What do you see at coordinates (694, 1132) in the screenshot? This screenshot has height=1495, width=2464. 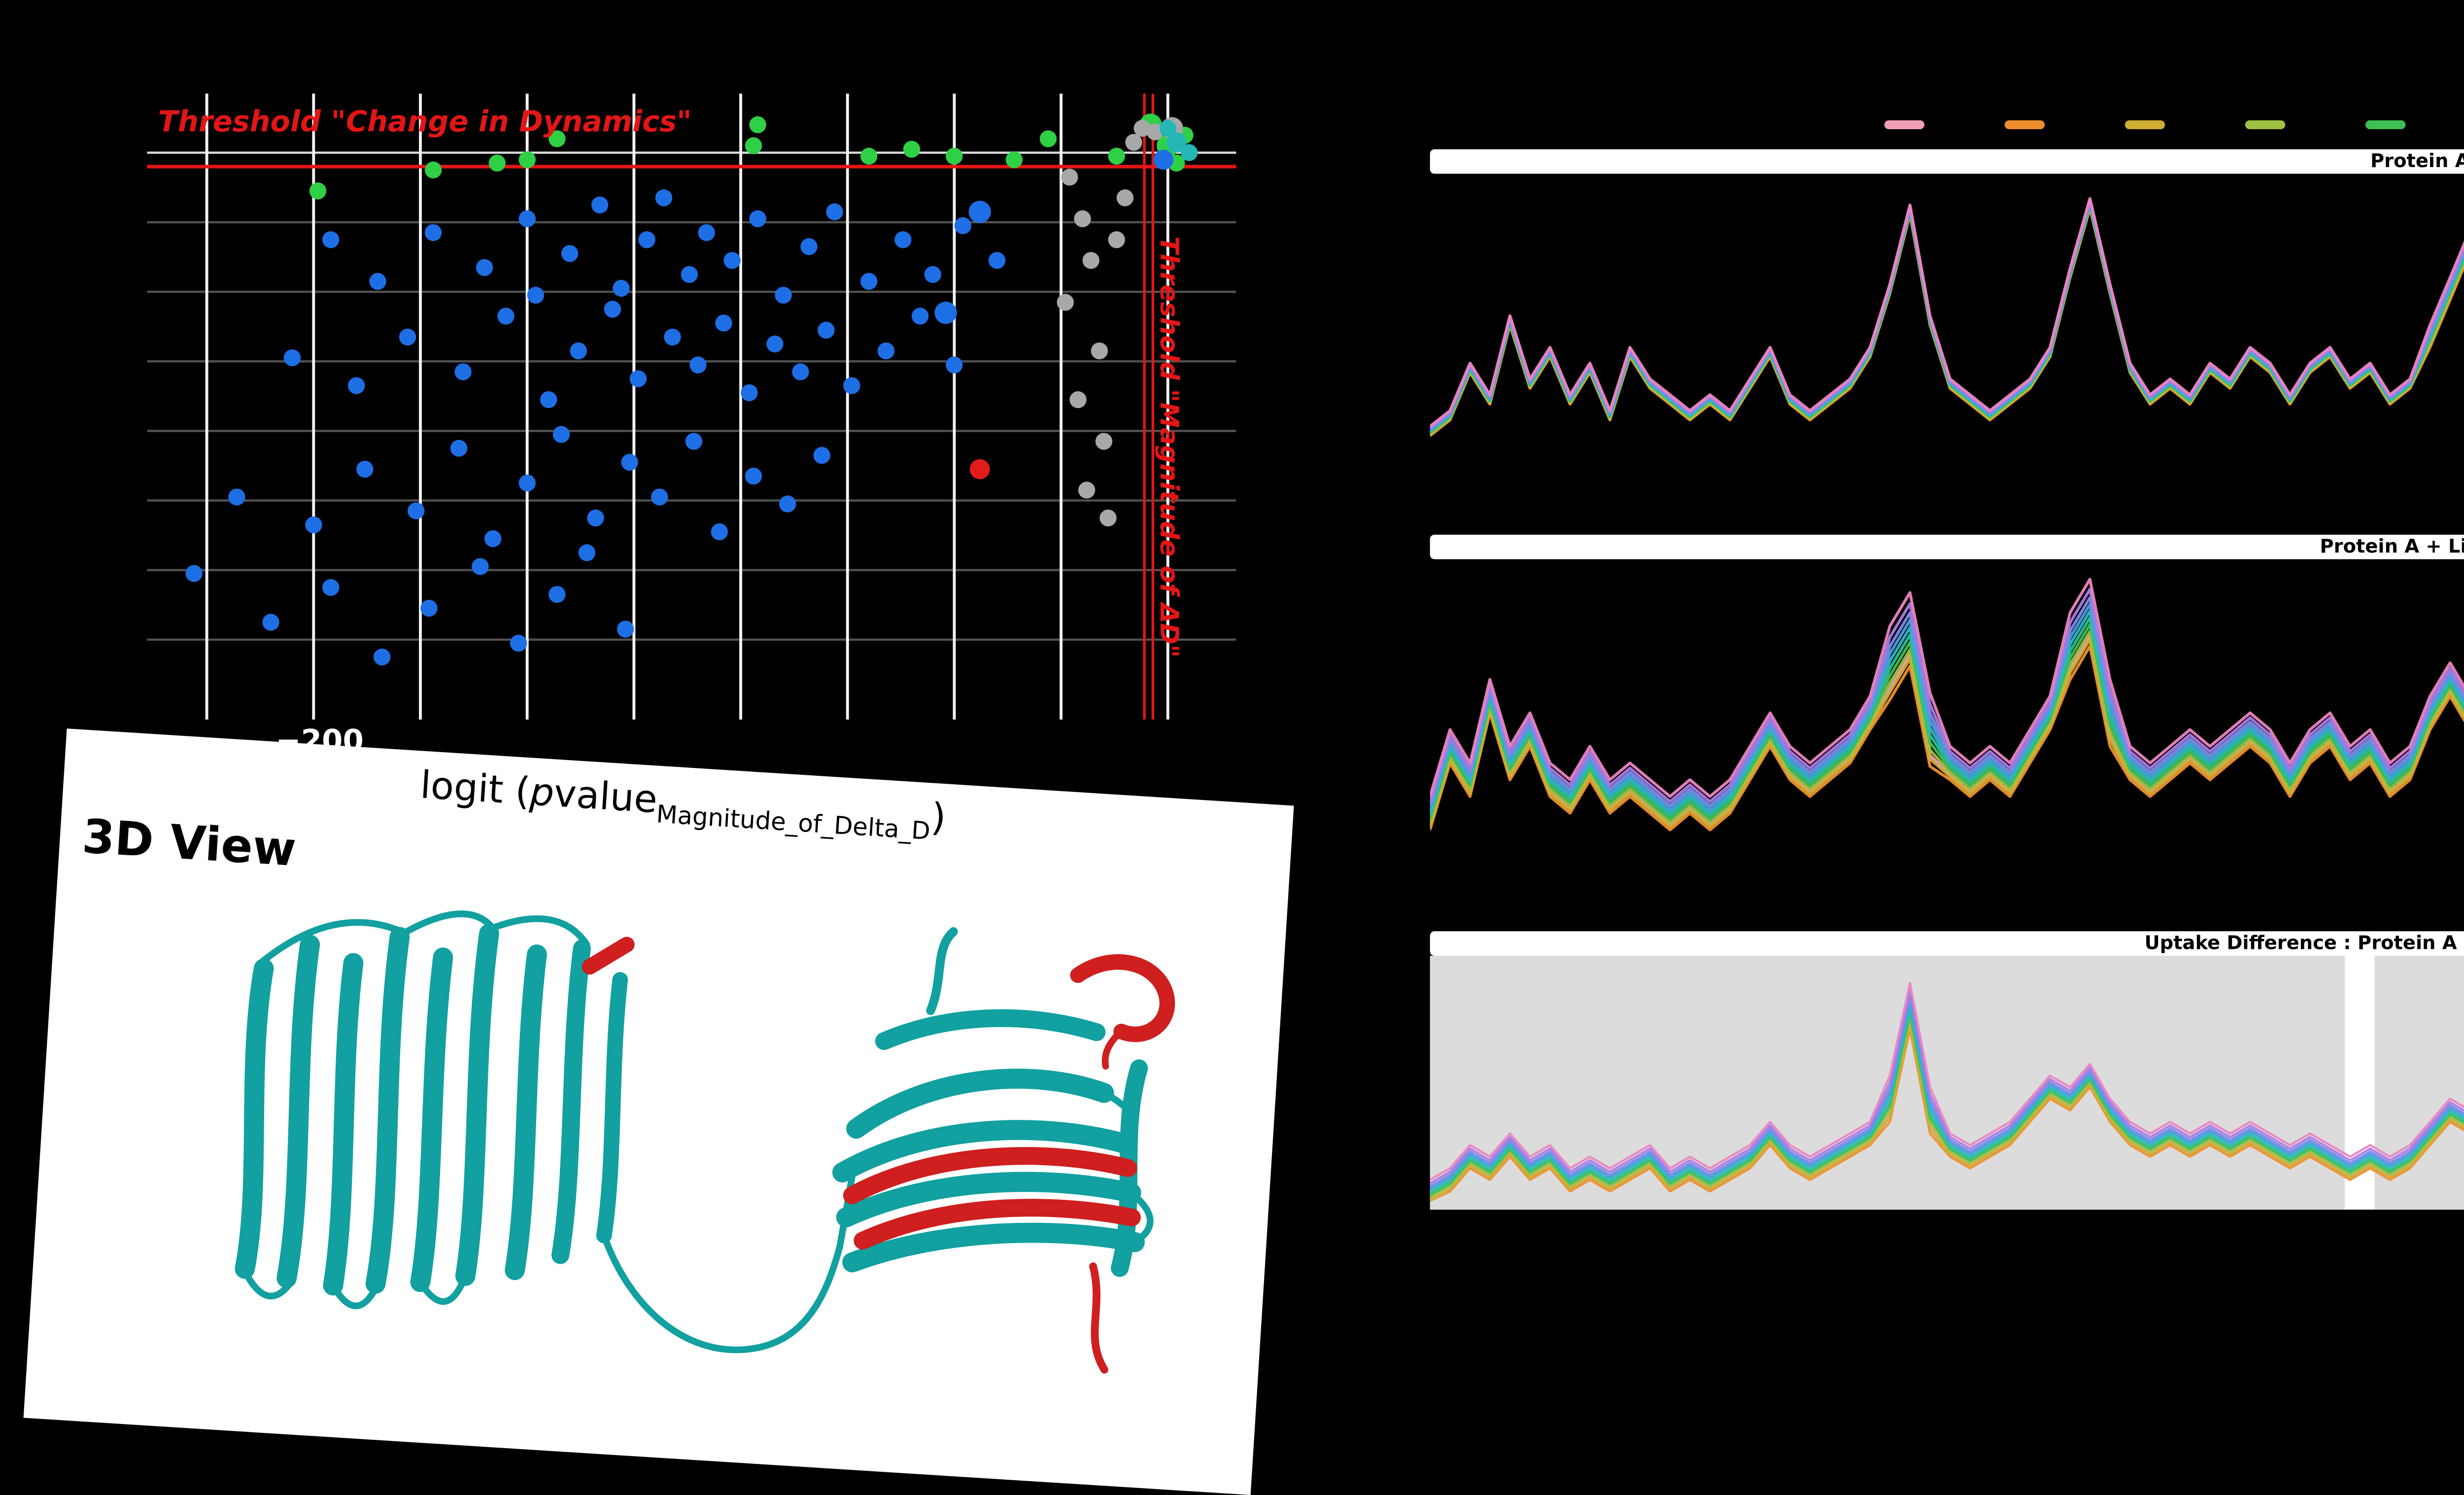 I see `protein-ribbon-main` at bounding box center [694, 1132].